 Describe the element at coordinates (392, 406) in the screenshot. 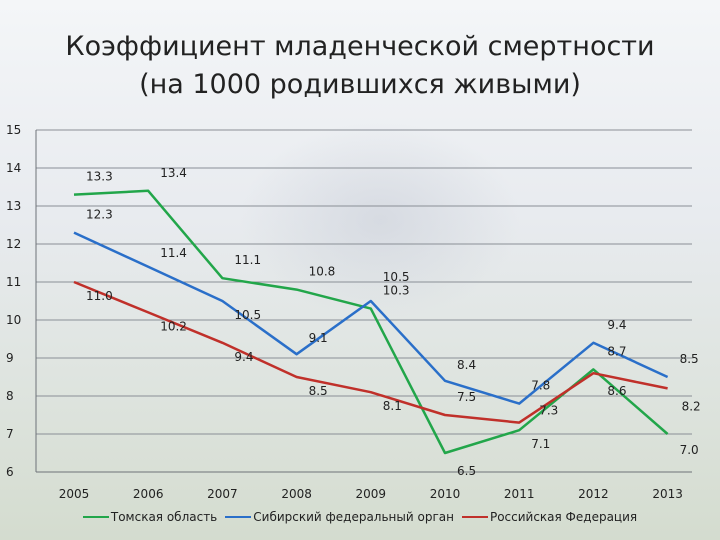

I see `data-label: 8.1` at that location.